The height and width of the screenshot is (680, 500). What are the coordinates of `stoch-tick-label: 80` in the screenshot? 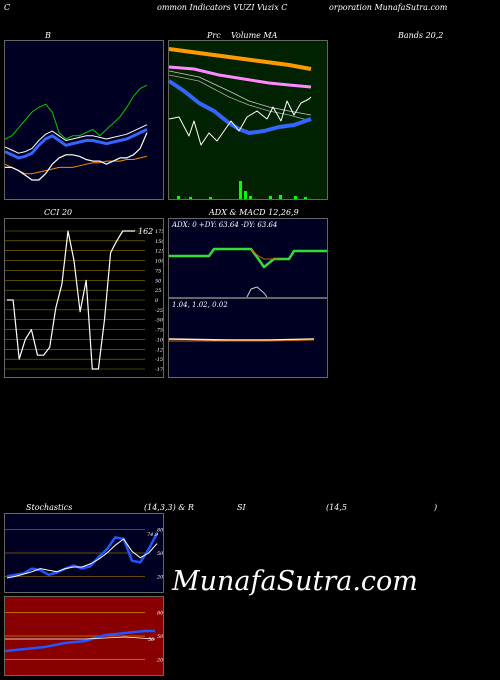 It's located at (160, 531).